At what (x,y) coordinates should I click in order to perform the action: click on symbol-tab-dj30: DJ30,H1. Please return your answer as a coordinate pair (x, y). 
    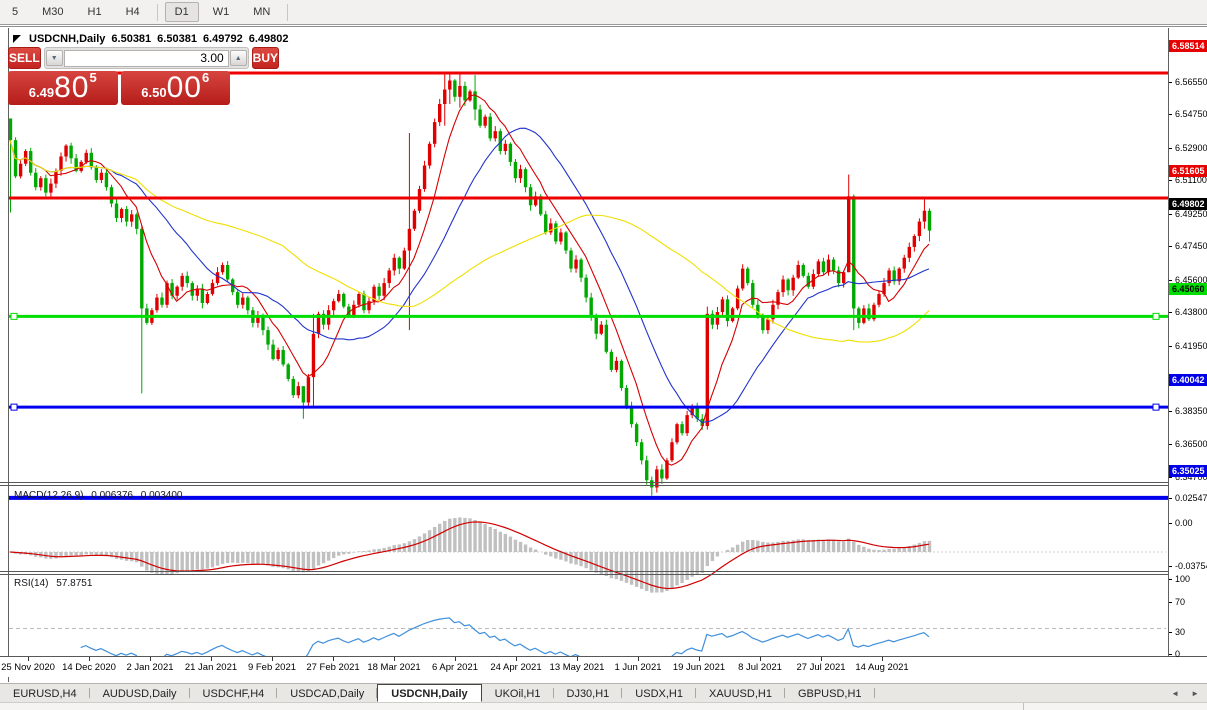
    Looking at the image, I should click on (588, 693).